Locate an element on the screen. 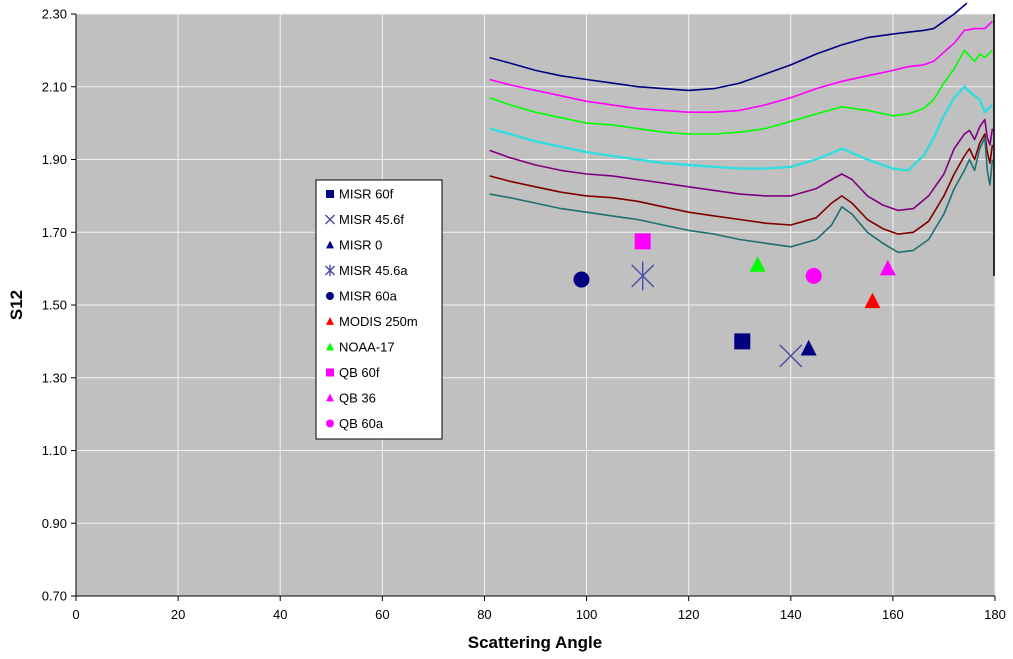  data-point-modis-250m is located at coordinates (872, 300).